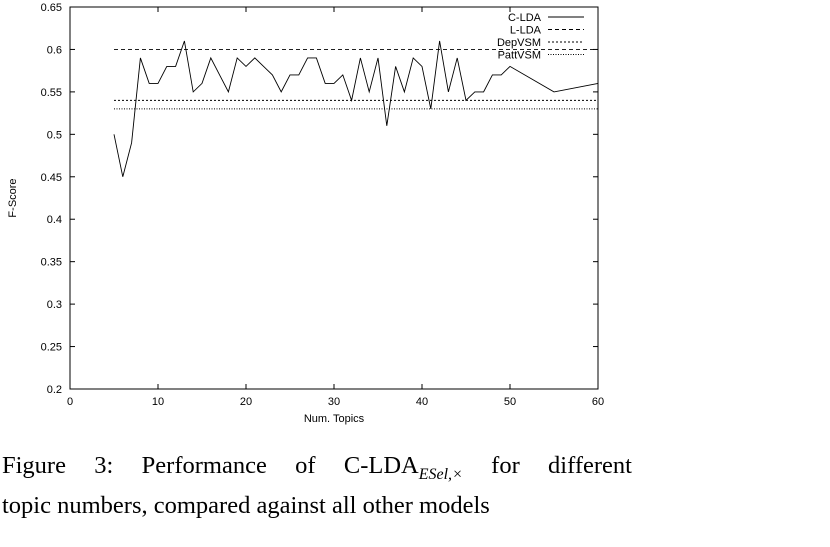 The width and height of the screenshot is (830, 547). Describe the element at coordinates (158, 402) in the screenshot. I see `x-tick-label: 10` at that location.